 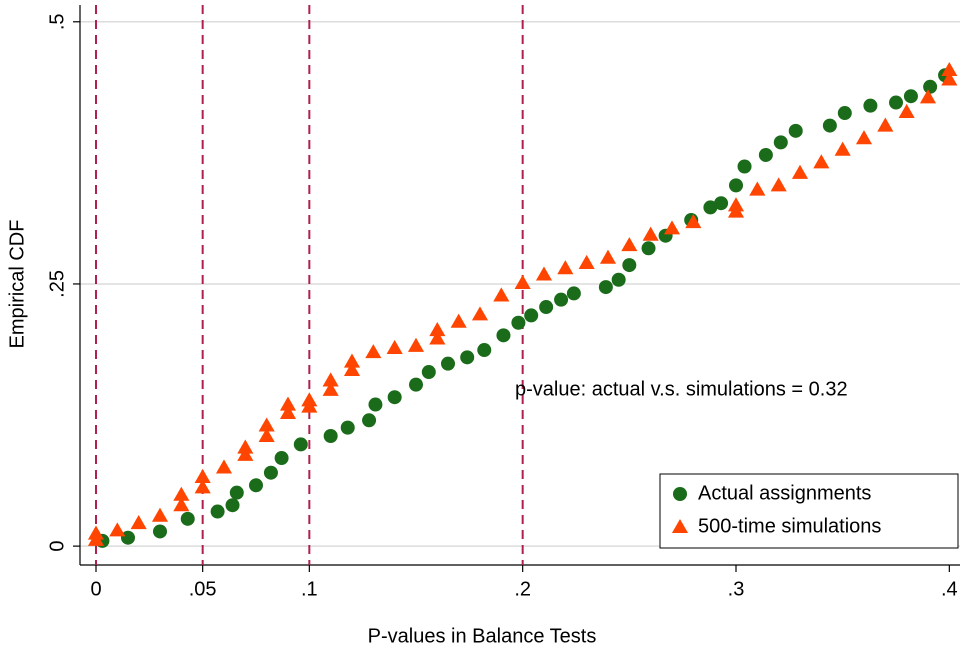 I want to click on y-axis-title: Empirical CDF, so click(x=17, y=284).